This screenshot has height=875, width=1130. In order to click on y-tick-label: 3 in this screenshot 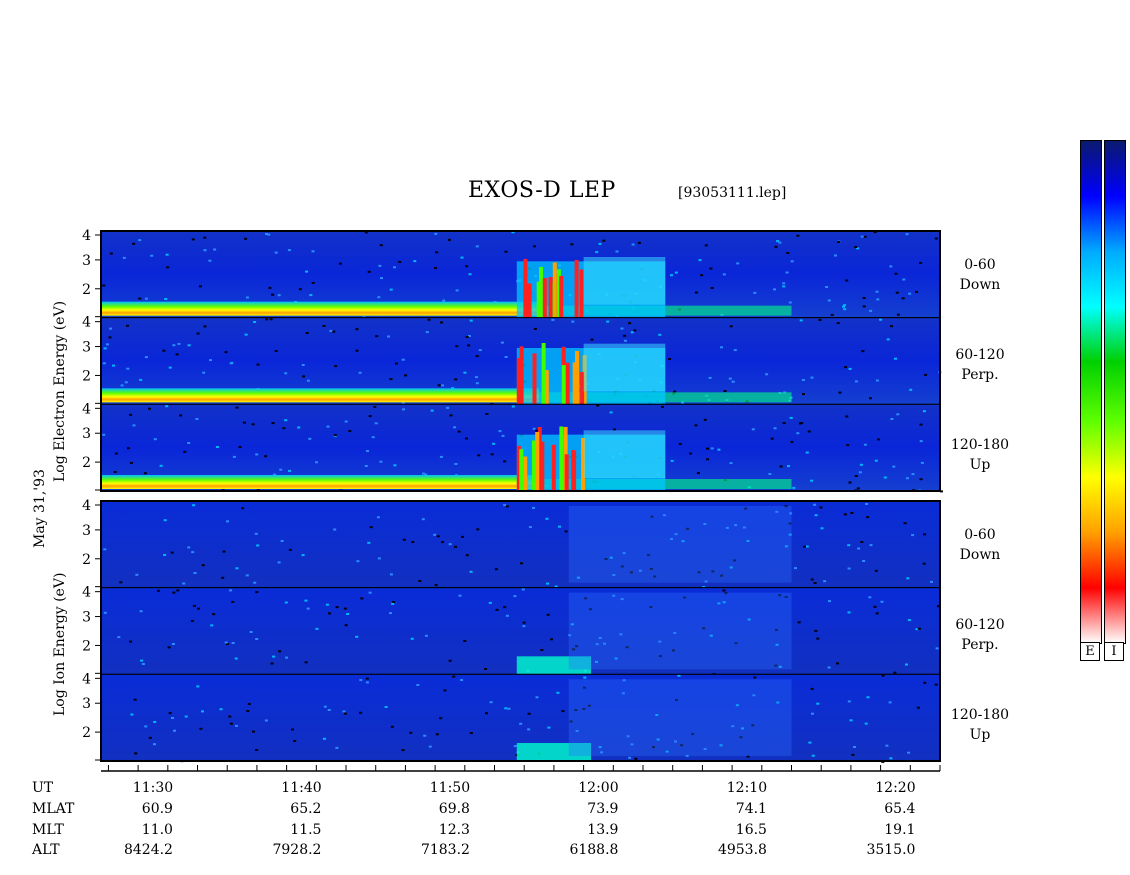, I will do `click(86, 704)`.